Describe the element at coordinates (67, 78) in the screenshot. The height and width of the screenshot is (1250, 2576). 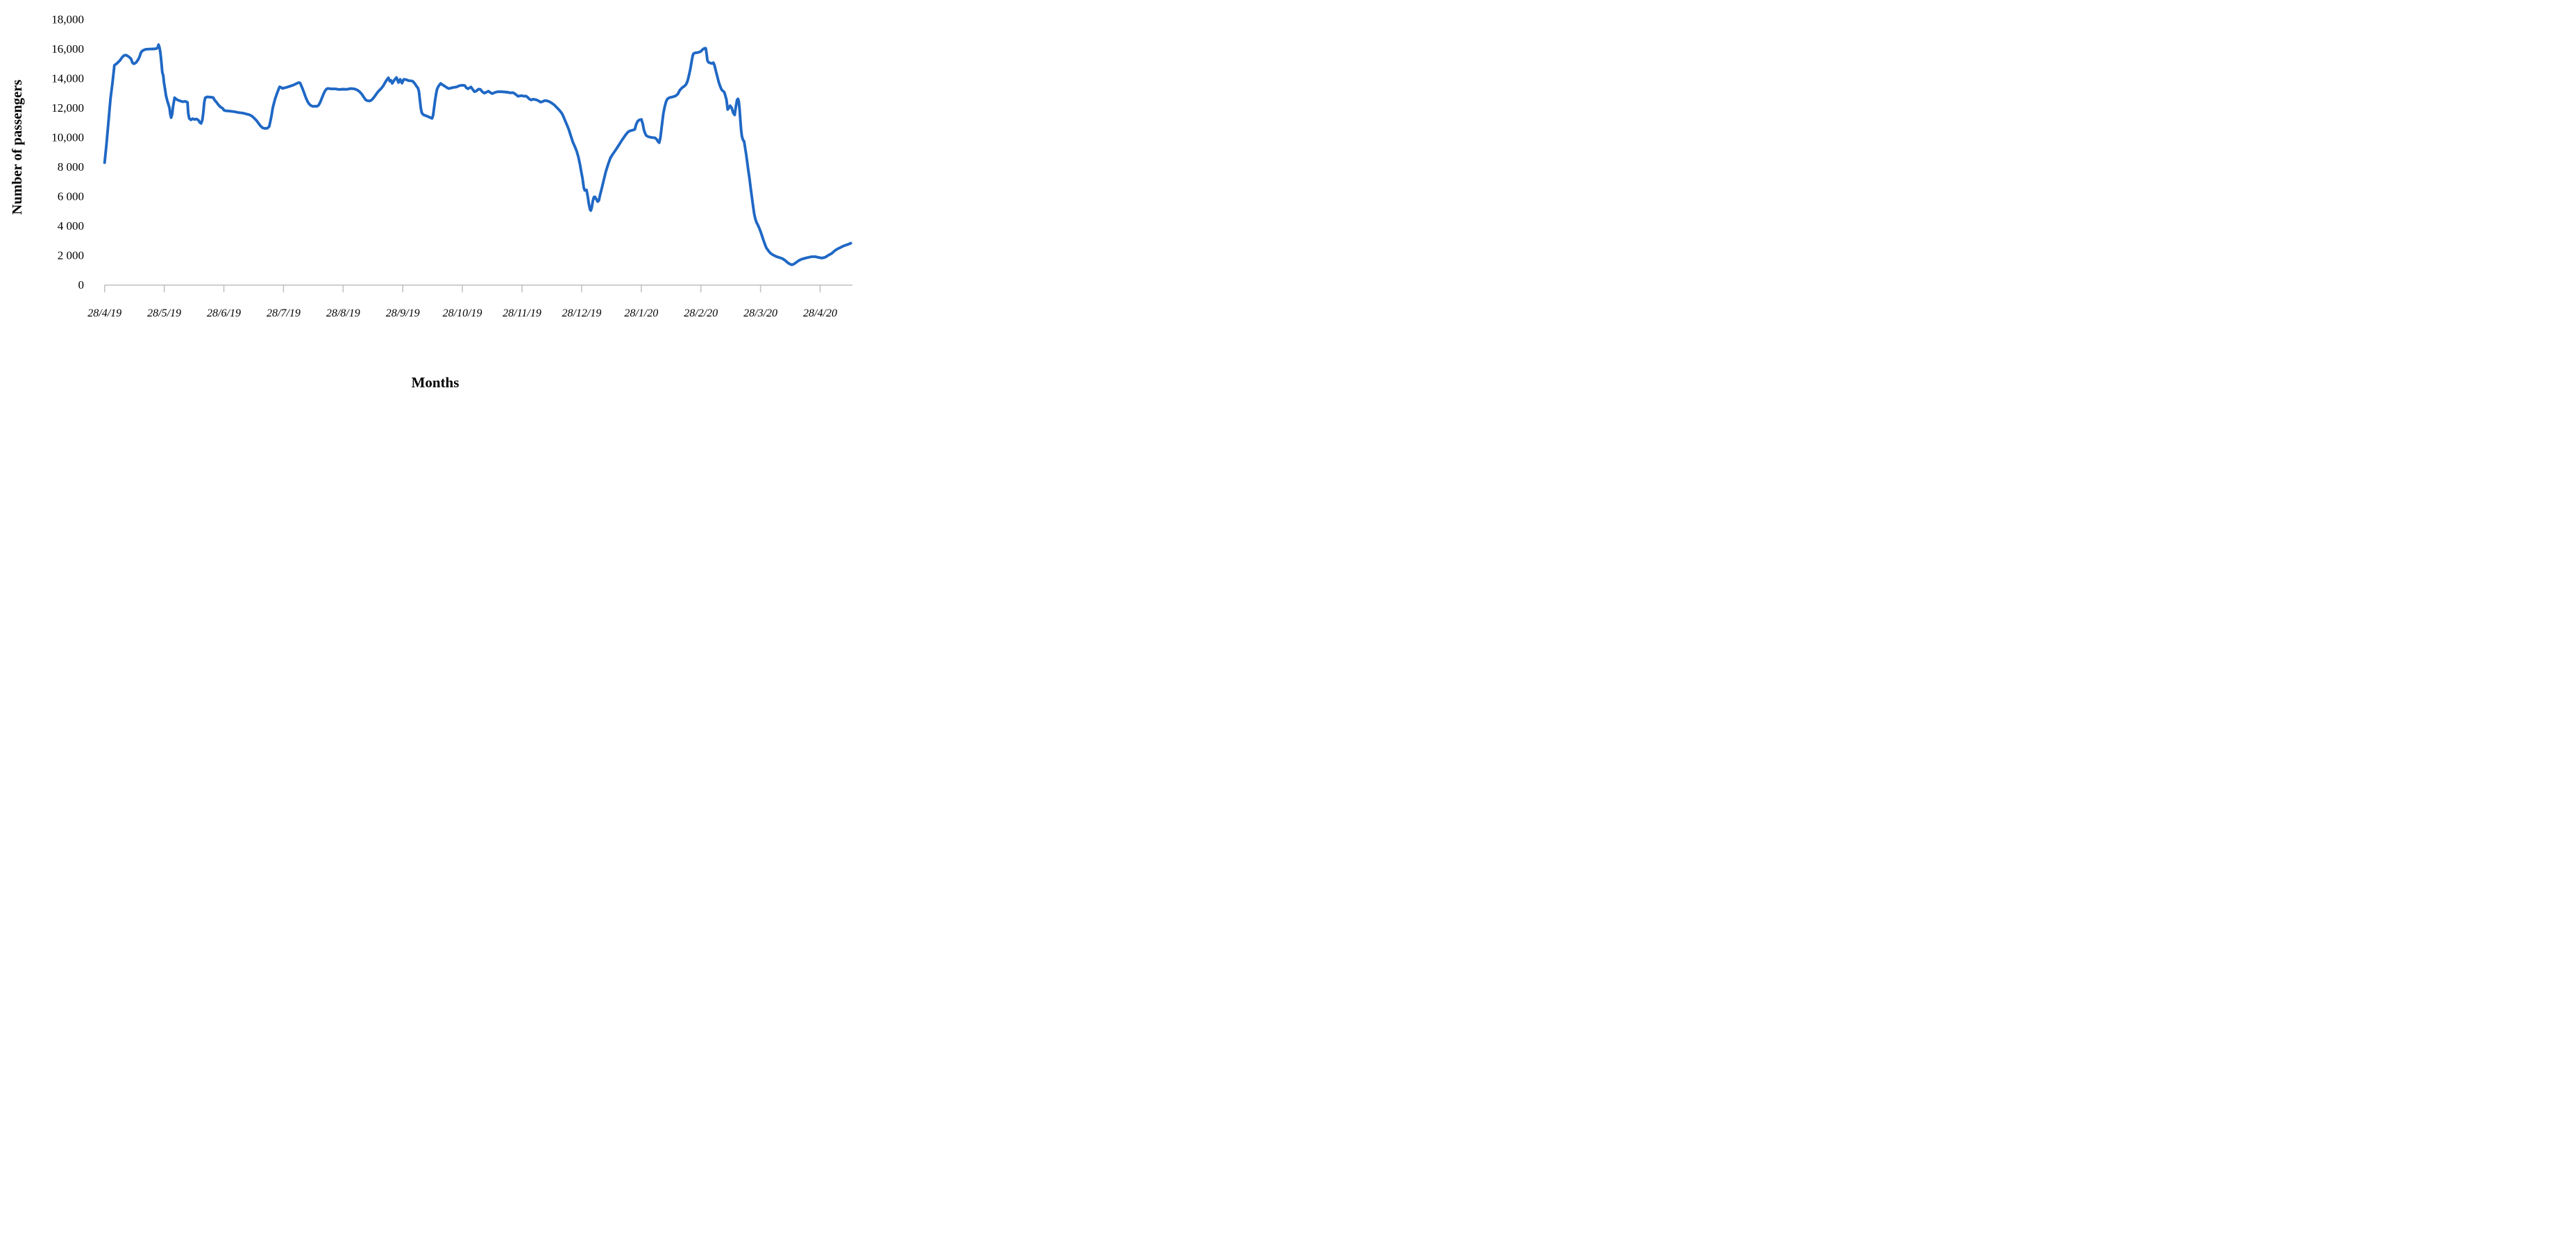
I see `y-tick-label: 14,000` at that location.